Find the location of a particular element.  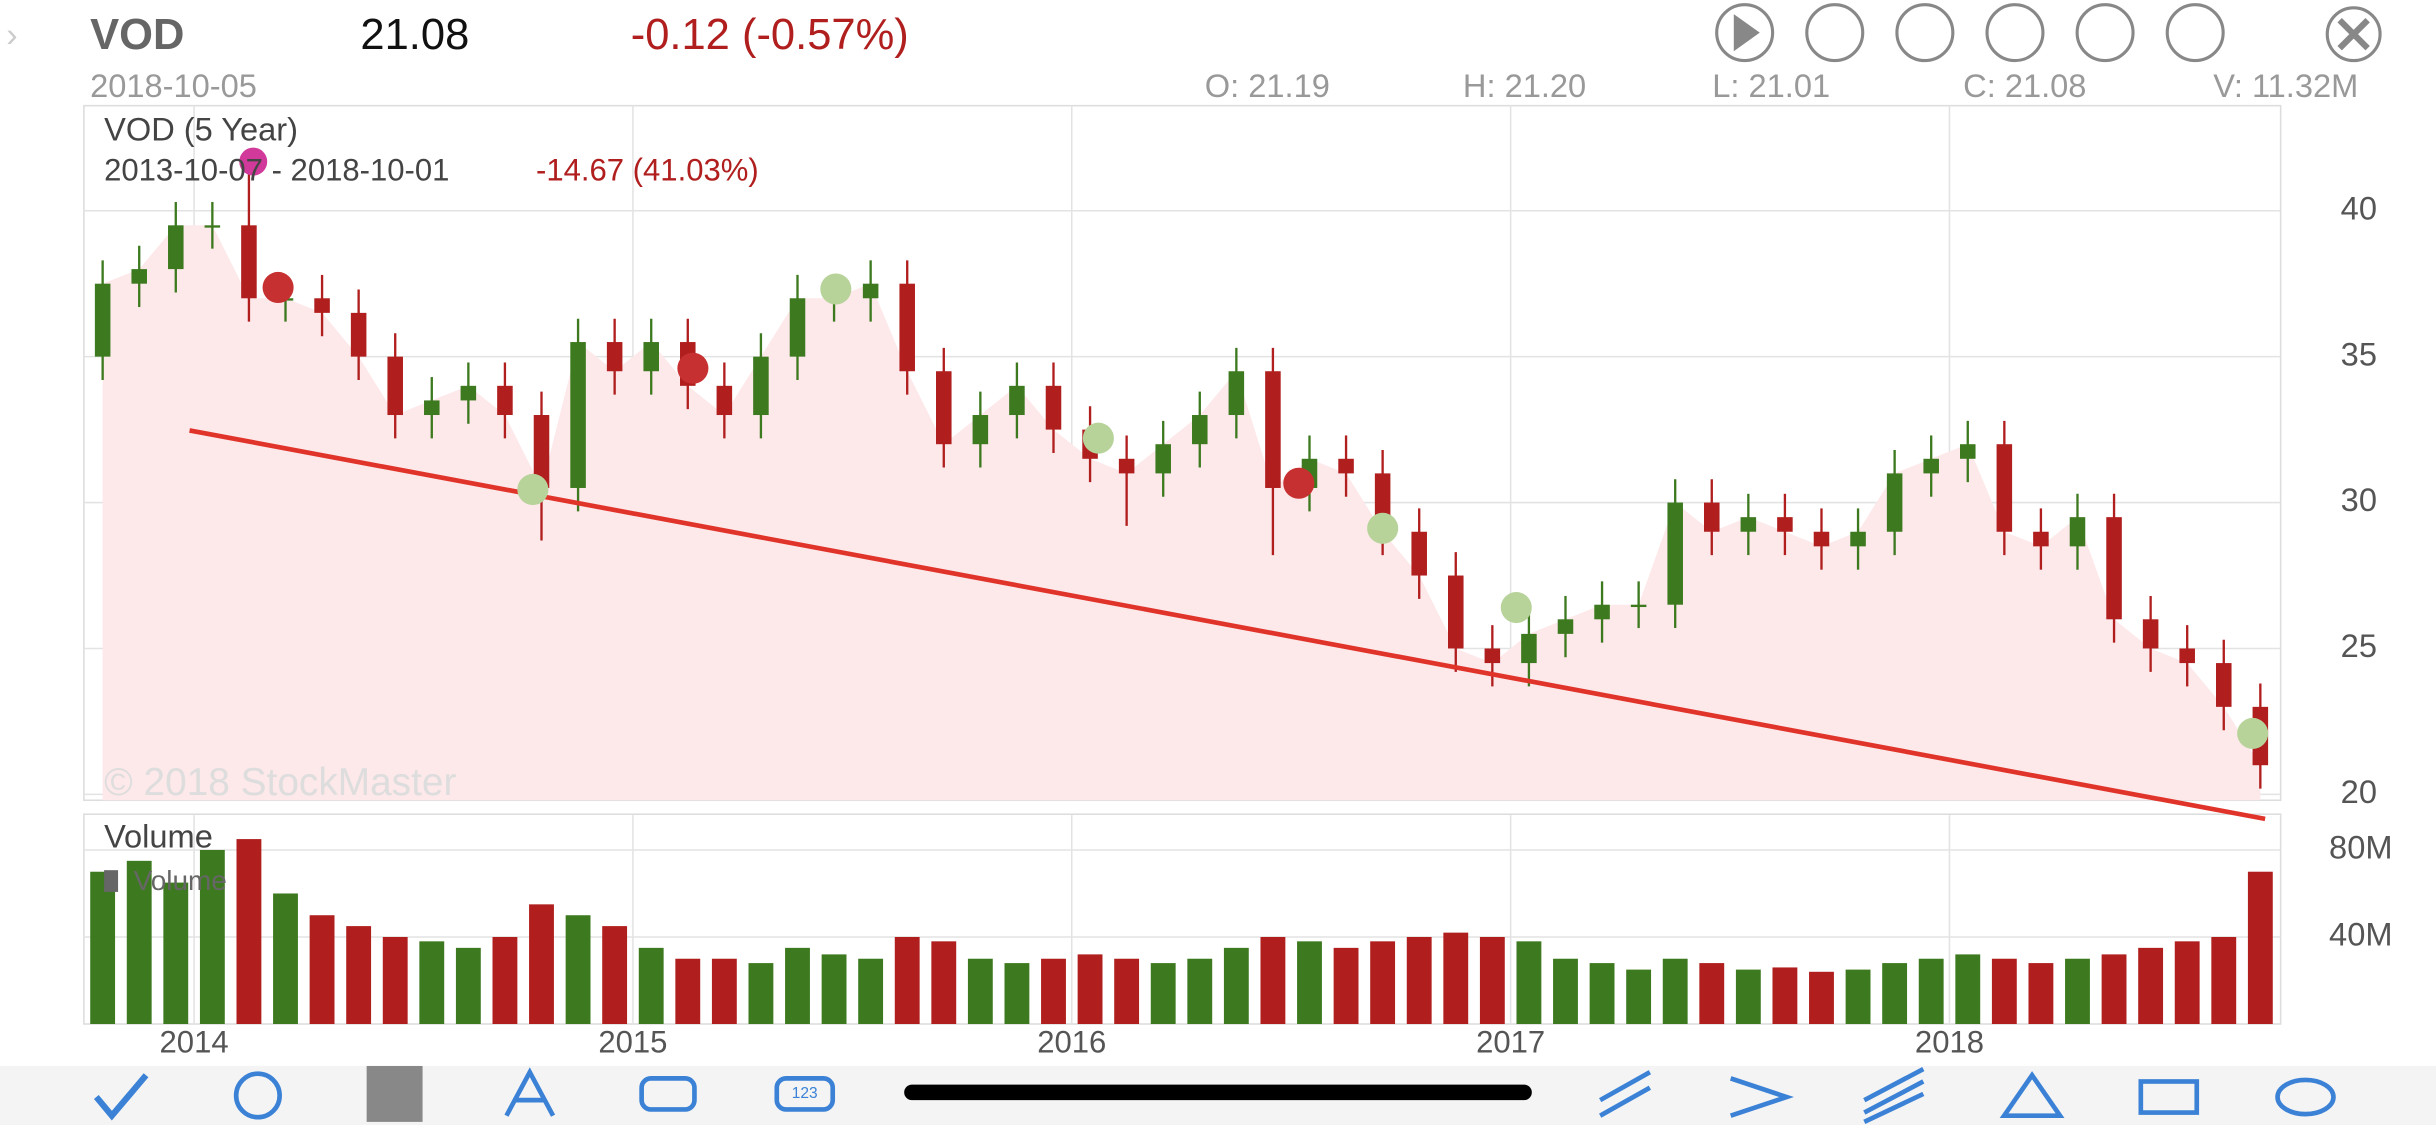

x-tick-label: 2016 is located at coordinates (1071, 1041).